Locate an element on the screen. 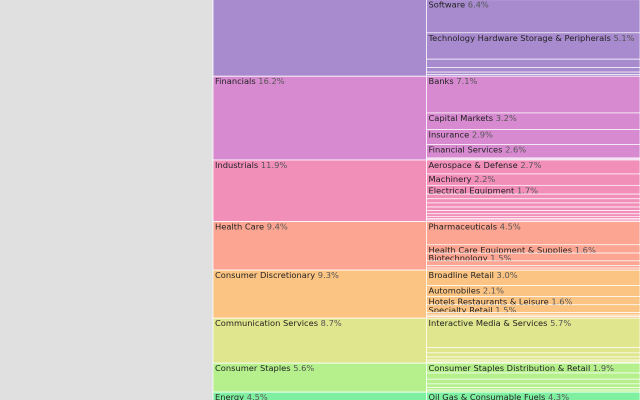 This screenshot has height=400, width=640. label-value: 9.3% is located at coordinates (328, 276).